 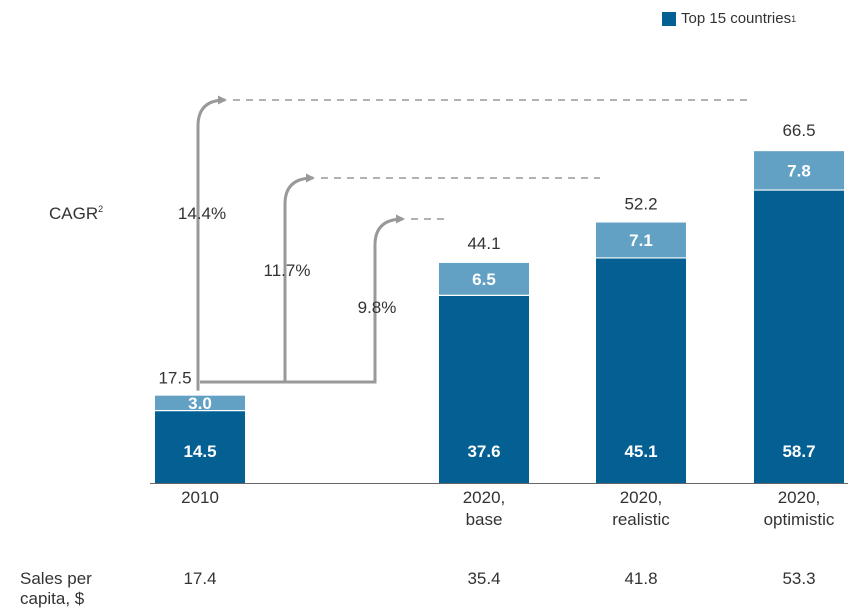 What do you see at coordinates (52, 598) in the screenshot?
I see `sales-per-capita-label: capita, $` at bounding box center [52, 598].